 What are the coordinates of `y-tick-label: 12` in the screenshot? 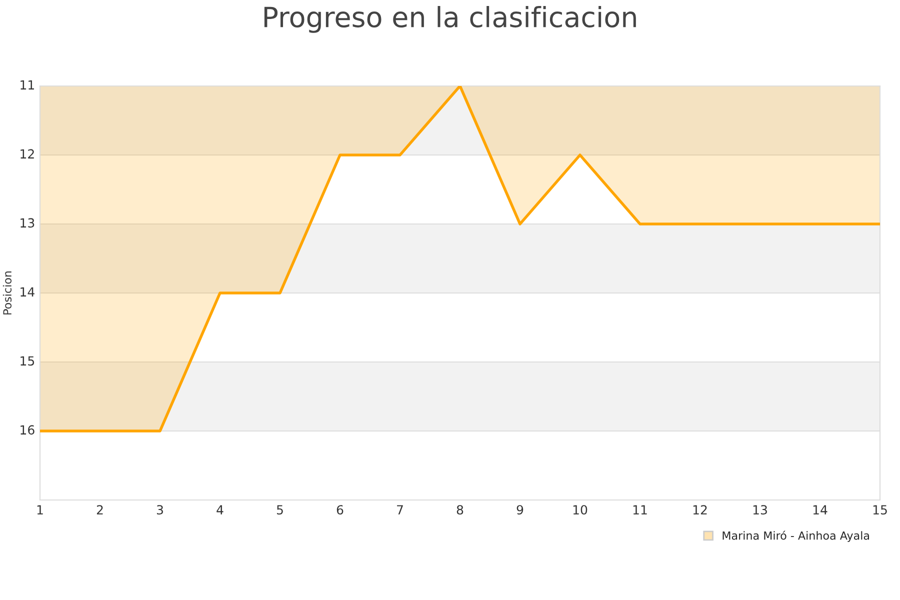 It's located at (27, 153).